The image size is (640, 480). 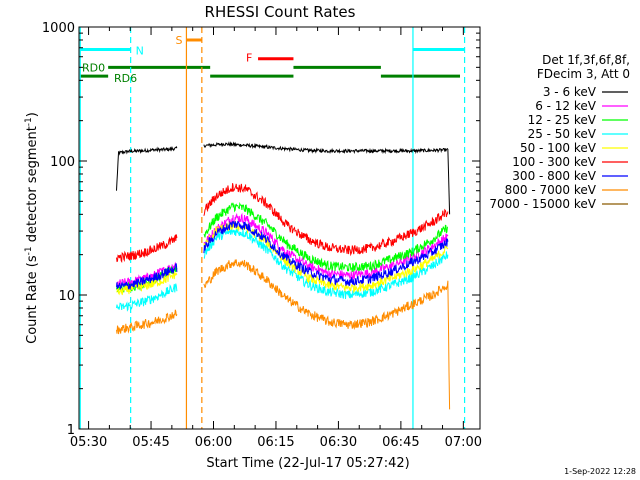 I want to click on legend-label: 3 - 6 keV, so click(x=570, y=92).